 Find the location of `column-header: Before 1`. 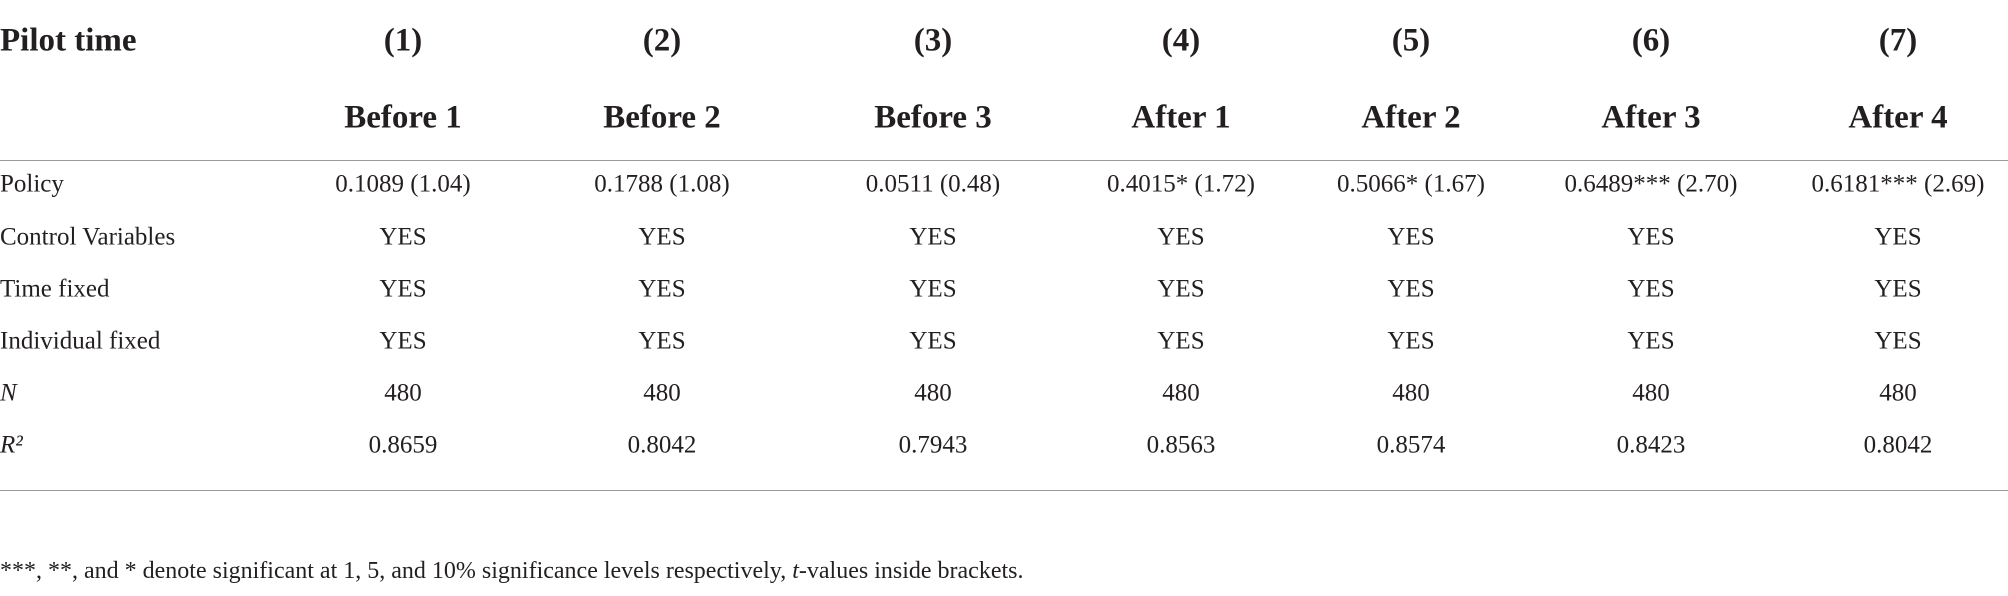

column-header: Before 1 is located at coordinates (403, 117).